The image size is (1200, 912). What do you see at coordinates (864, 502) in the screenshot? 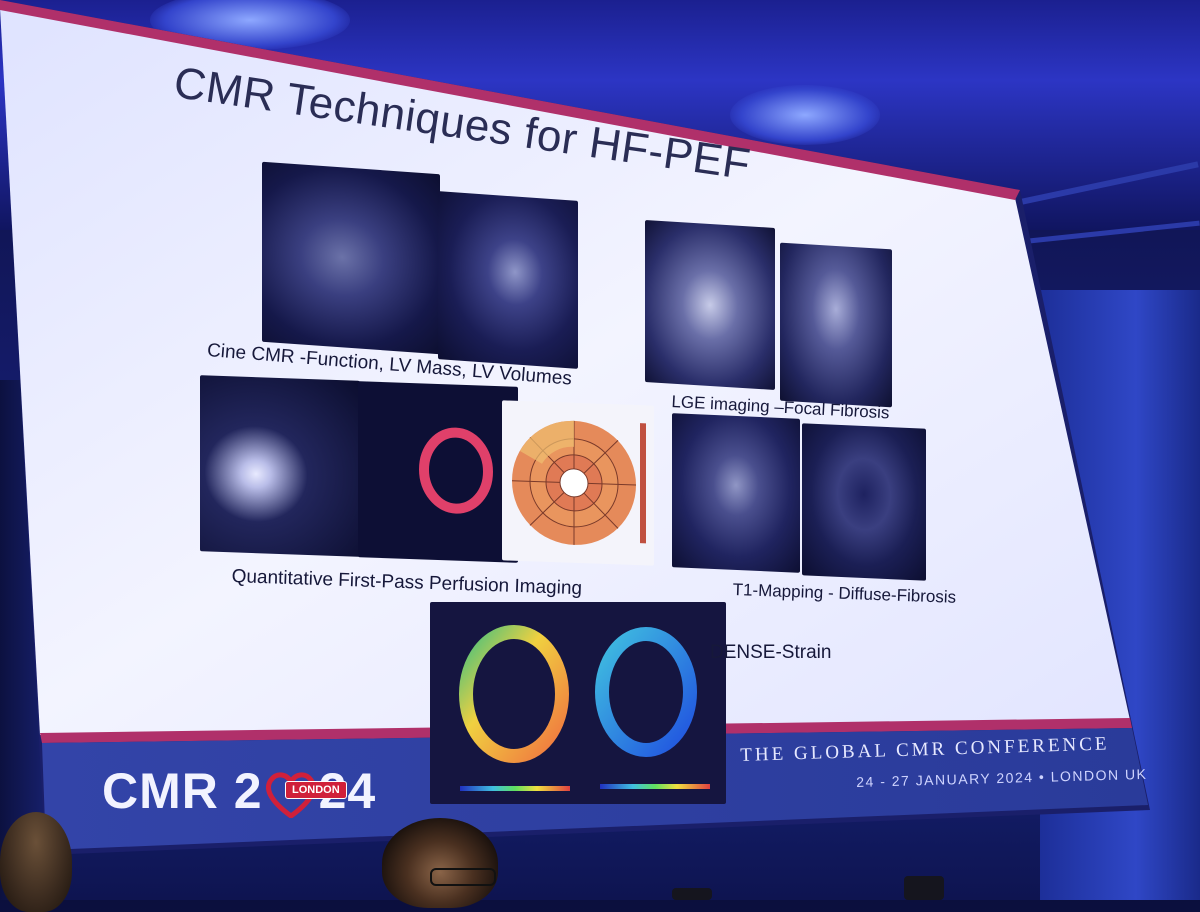
I see `t1-image-right` at bounding box center [864, 502].